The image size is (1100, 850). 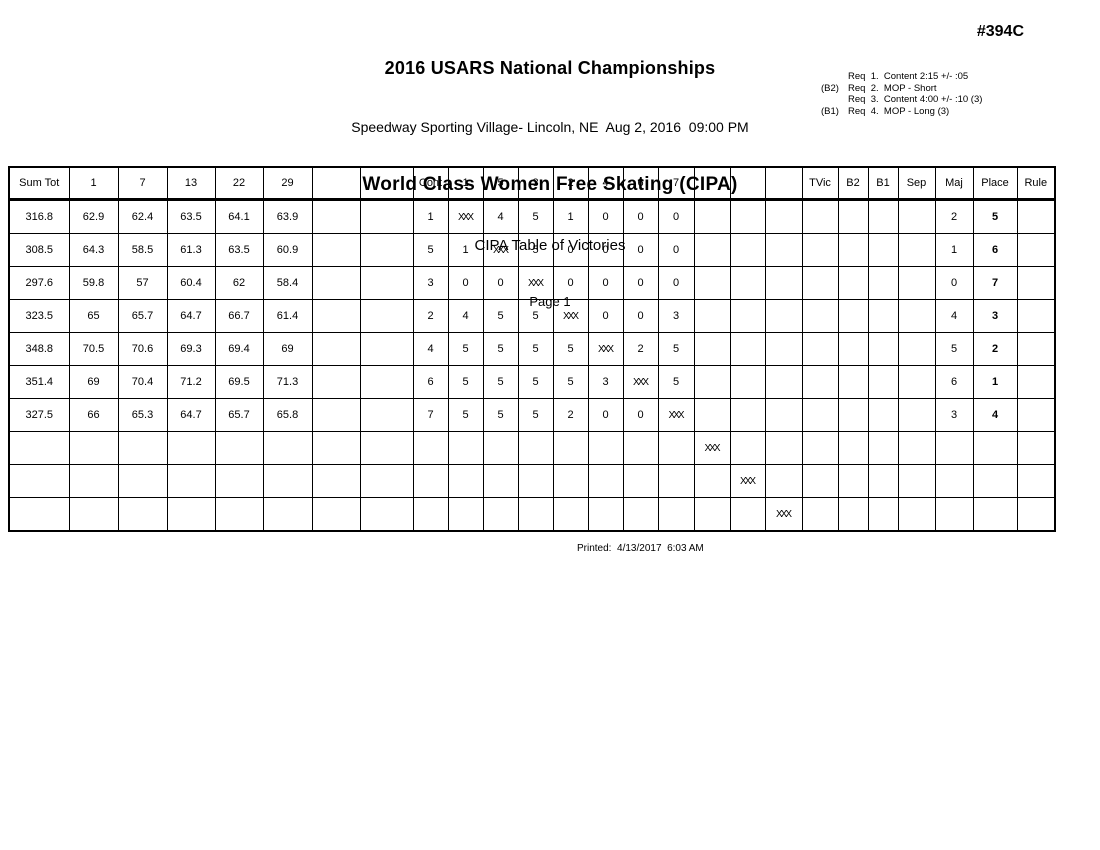 What do you see at coordinates (142, 183) in the screenshot?
I see `column-header: 7` at bounding box center [142, 183].